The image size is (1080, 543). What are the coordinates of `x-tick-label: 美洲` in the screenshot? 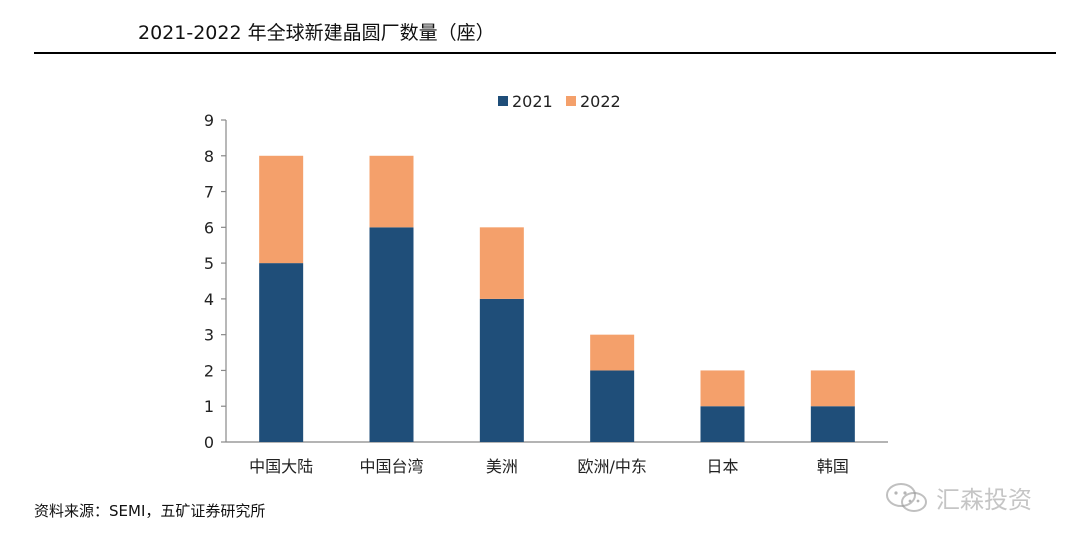 It's located at (502, 466).